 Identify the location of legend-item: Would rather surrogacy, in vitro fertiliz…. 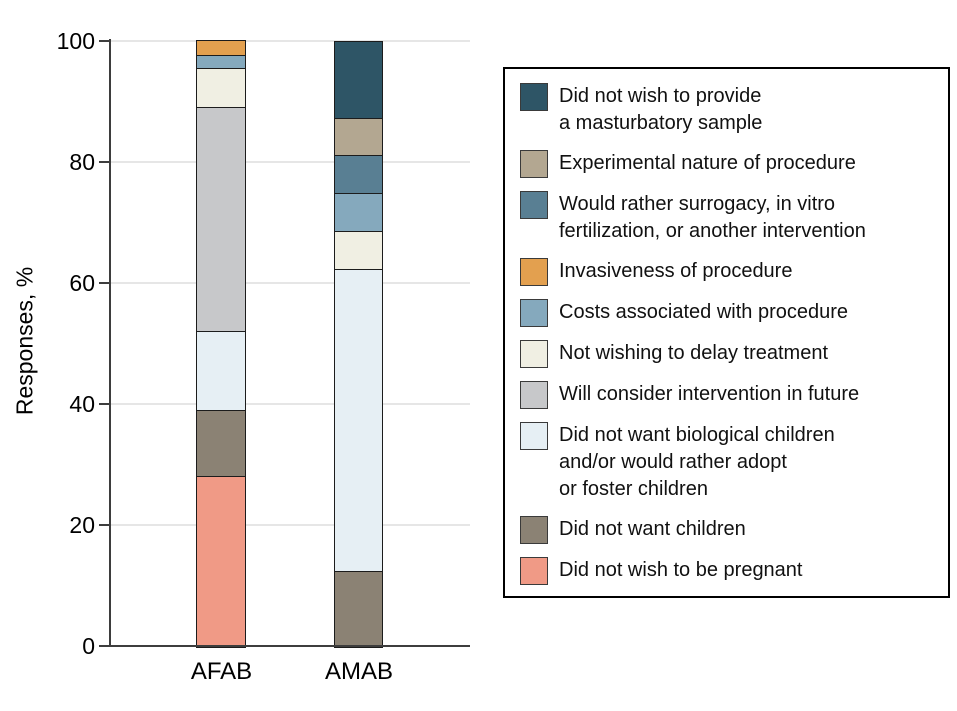
(729, 218).